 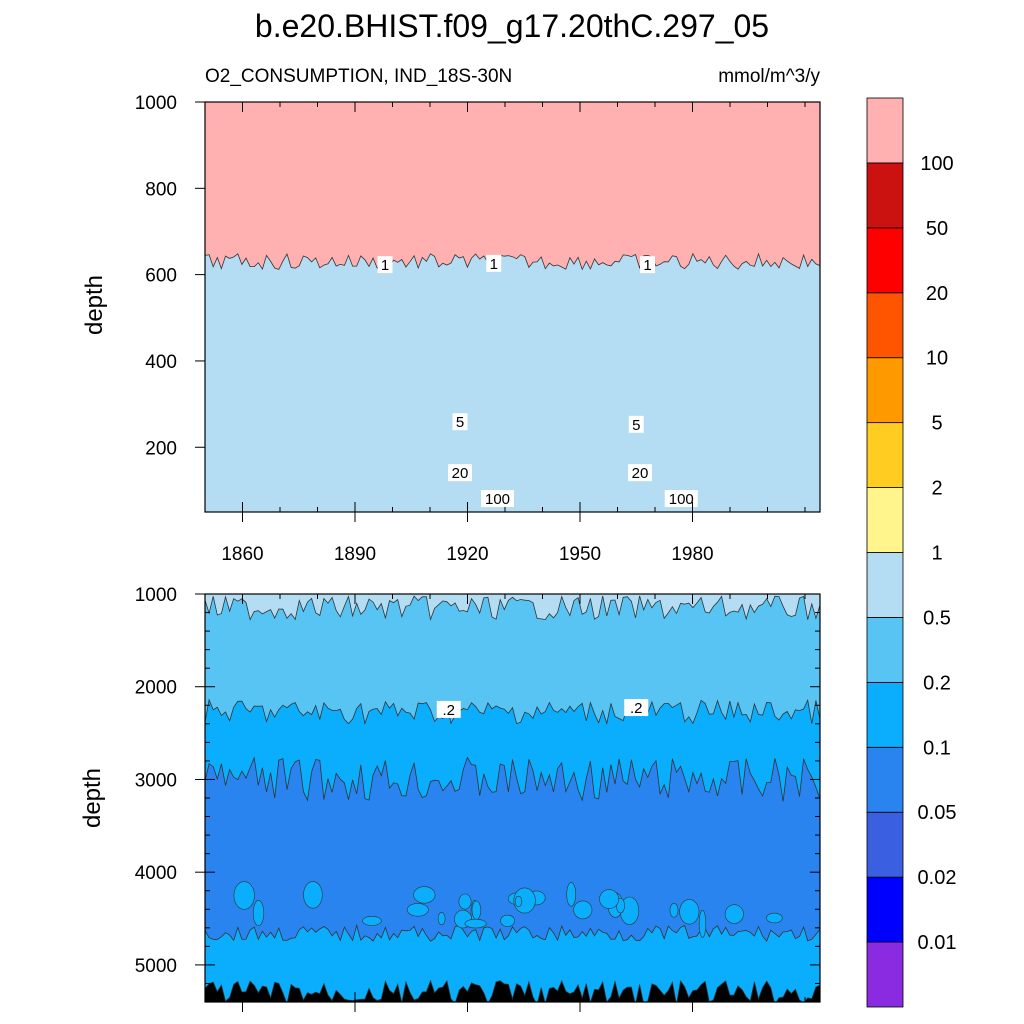 I want to click on colorbar-label: 2, so click(x=936, y=489).